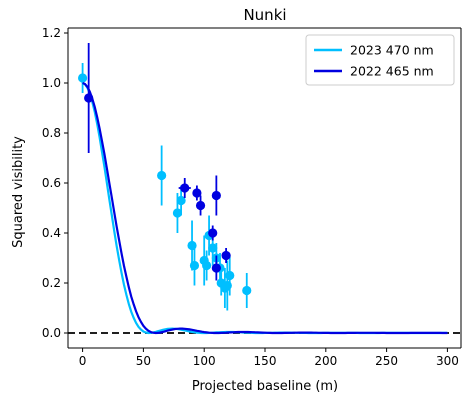 This screenshot has width=462, height=398. What do you see at coordinates (264, 15) in the screenshot?
I see `chart-title: Nunki` at bounding box center [264, 15].